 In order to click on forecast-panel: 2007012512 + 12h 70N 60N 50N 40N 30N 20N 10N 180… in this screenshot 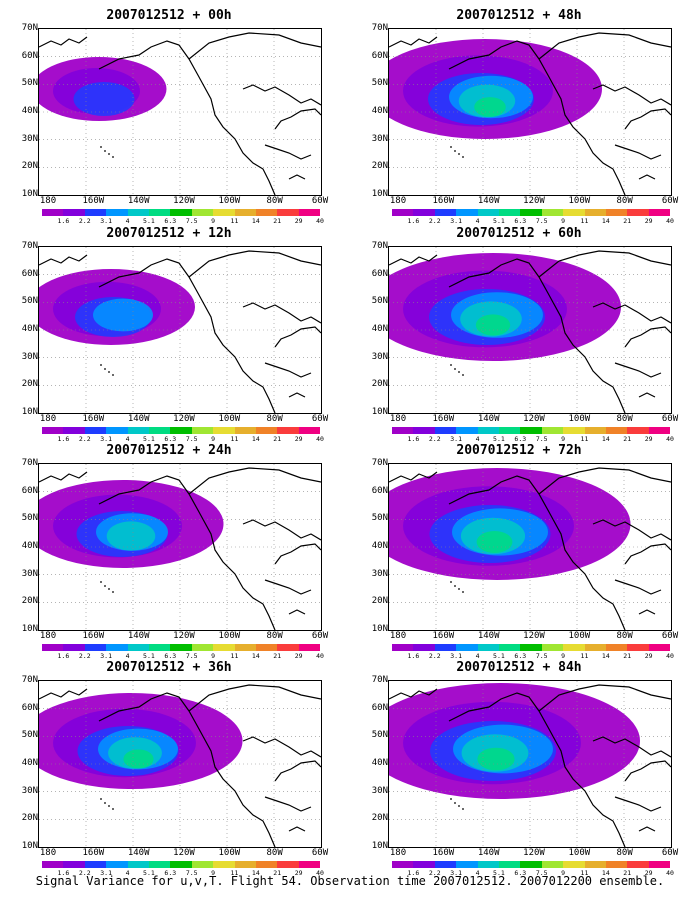, I will do `click(169, 334)`.